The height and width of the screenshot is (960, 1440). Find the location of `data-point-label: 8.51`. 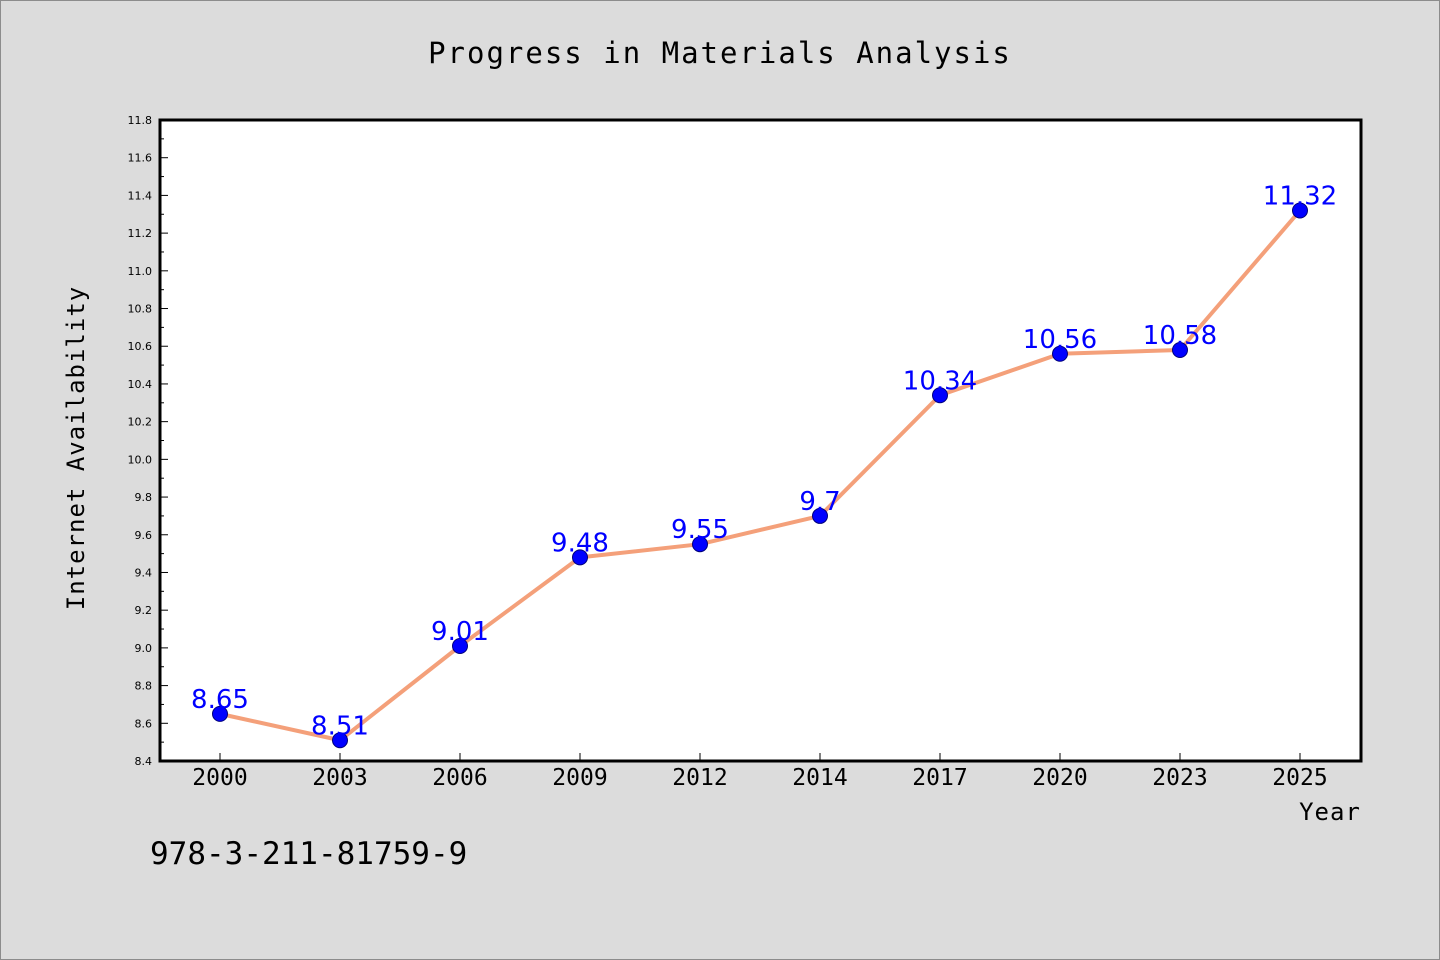

data-point-label: 8.51 is located at coordinates (340, 726).